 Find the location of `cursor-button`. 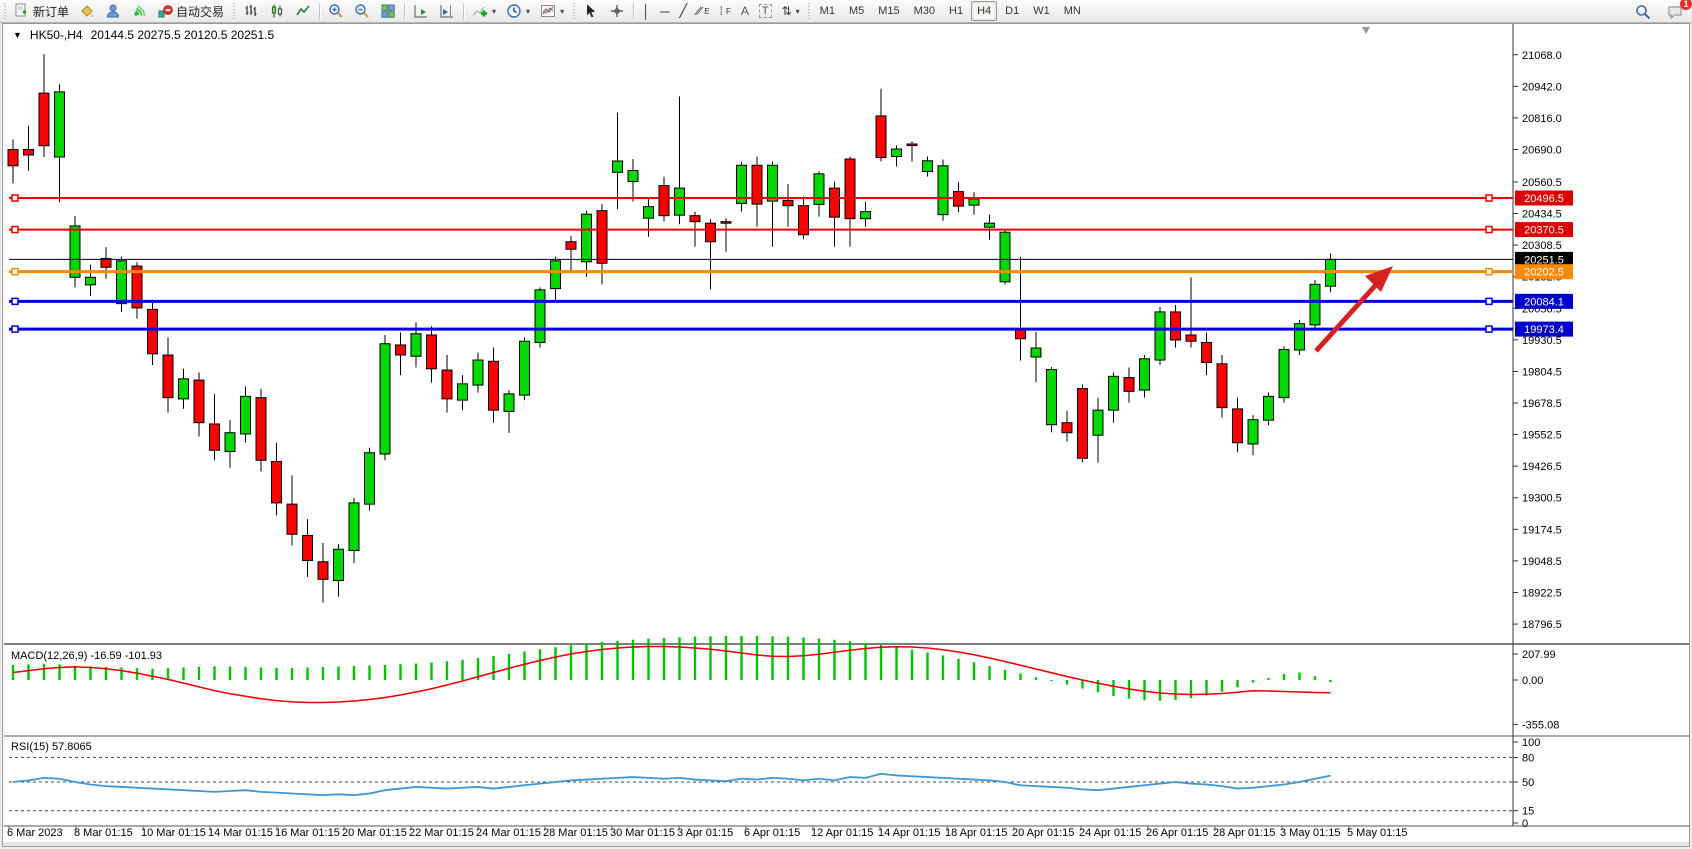

cursor-button is located at coordinates (591, 11).